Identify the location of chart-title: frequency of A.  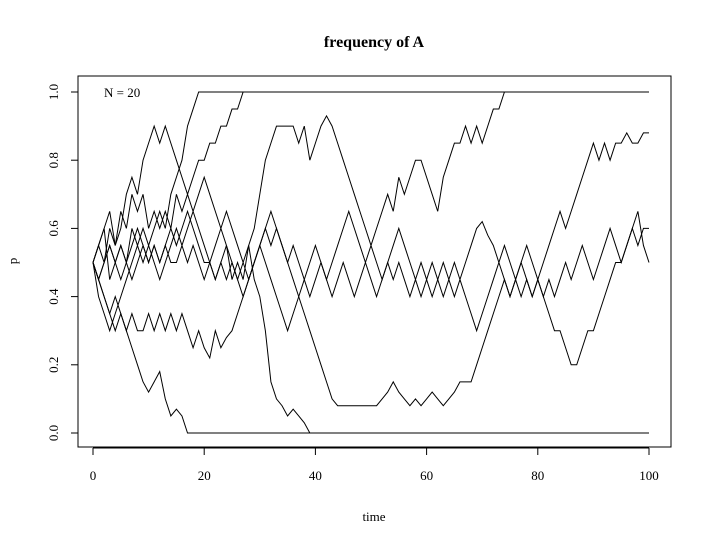
(374, 42).